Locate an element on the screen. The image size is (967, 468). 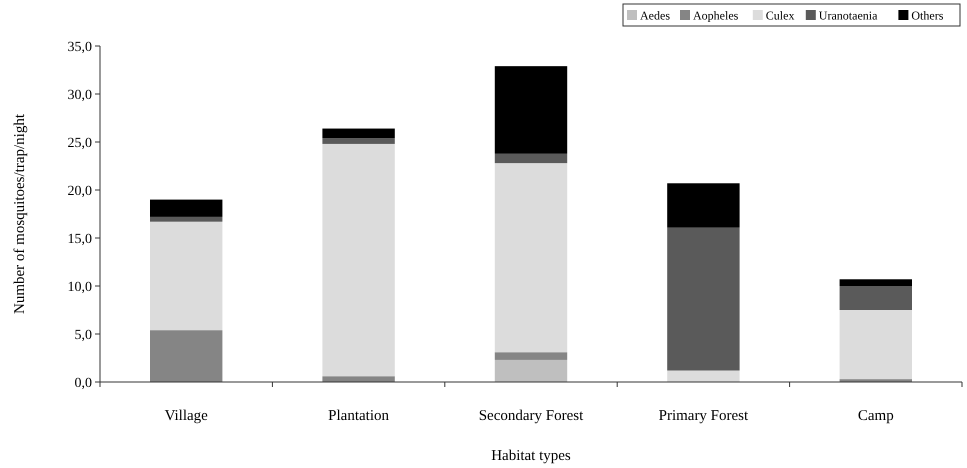
x-tick-label: Primary Forest is located at coordinates (704, 416).